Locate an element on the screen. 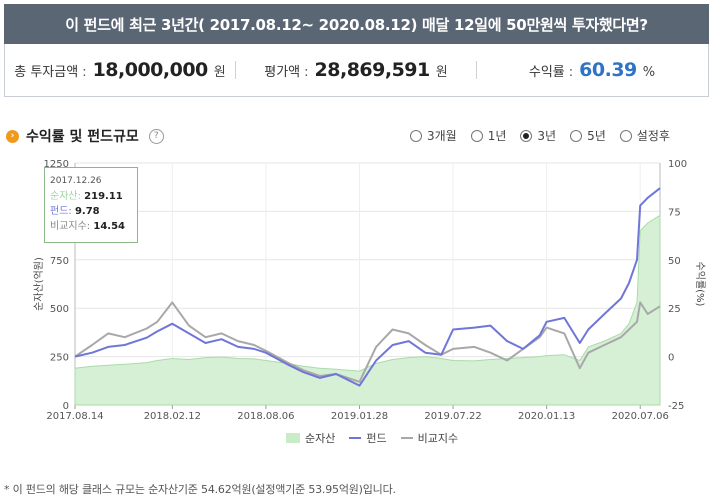 The height and width of the screenshot is (504, 717). period-option-0: 3개월 is located at coordinates (433, 135).